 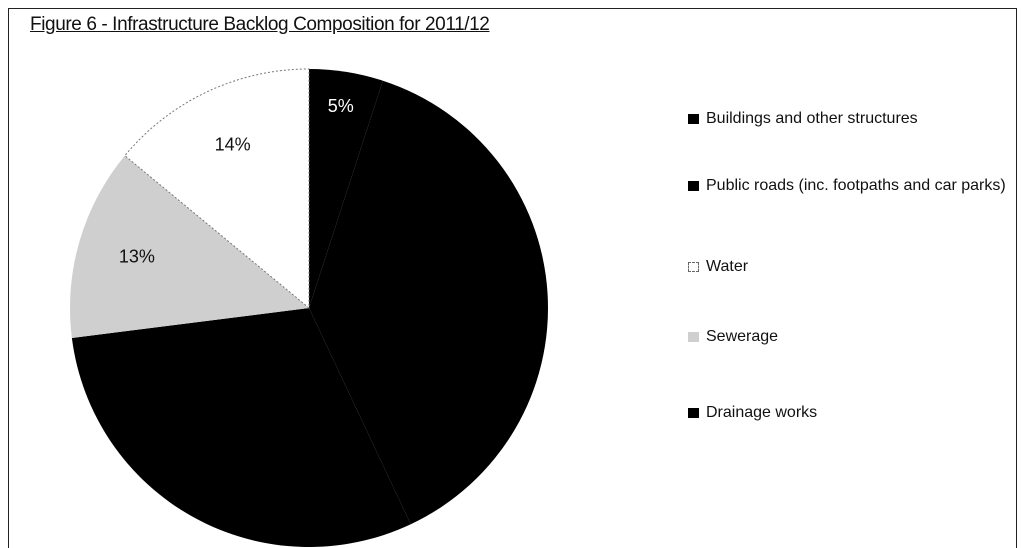 What do you see at coordinates (848, 337) in the screenshot?
I see `legend-item: Sewerage` at bounding box center [848, 337].